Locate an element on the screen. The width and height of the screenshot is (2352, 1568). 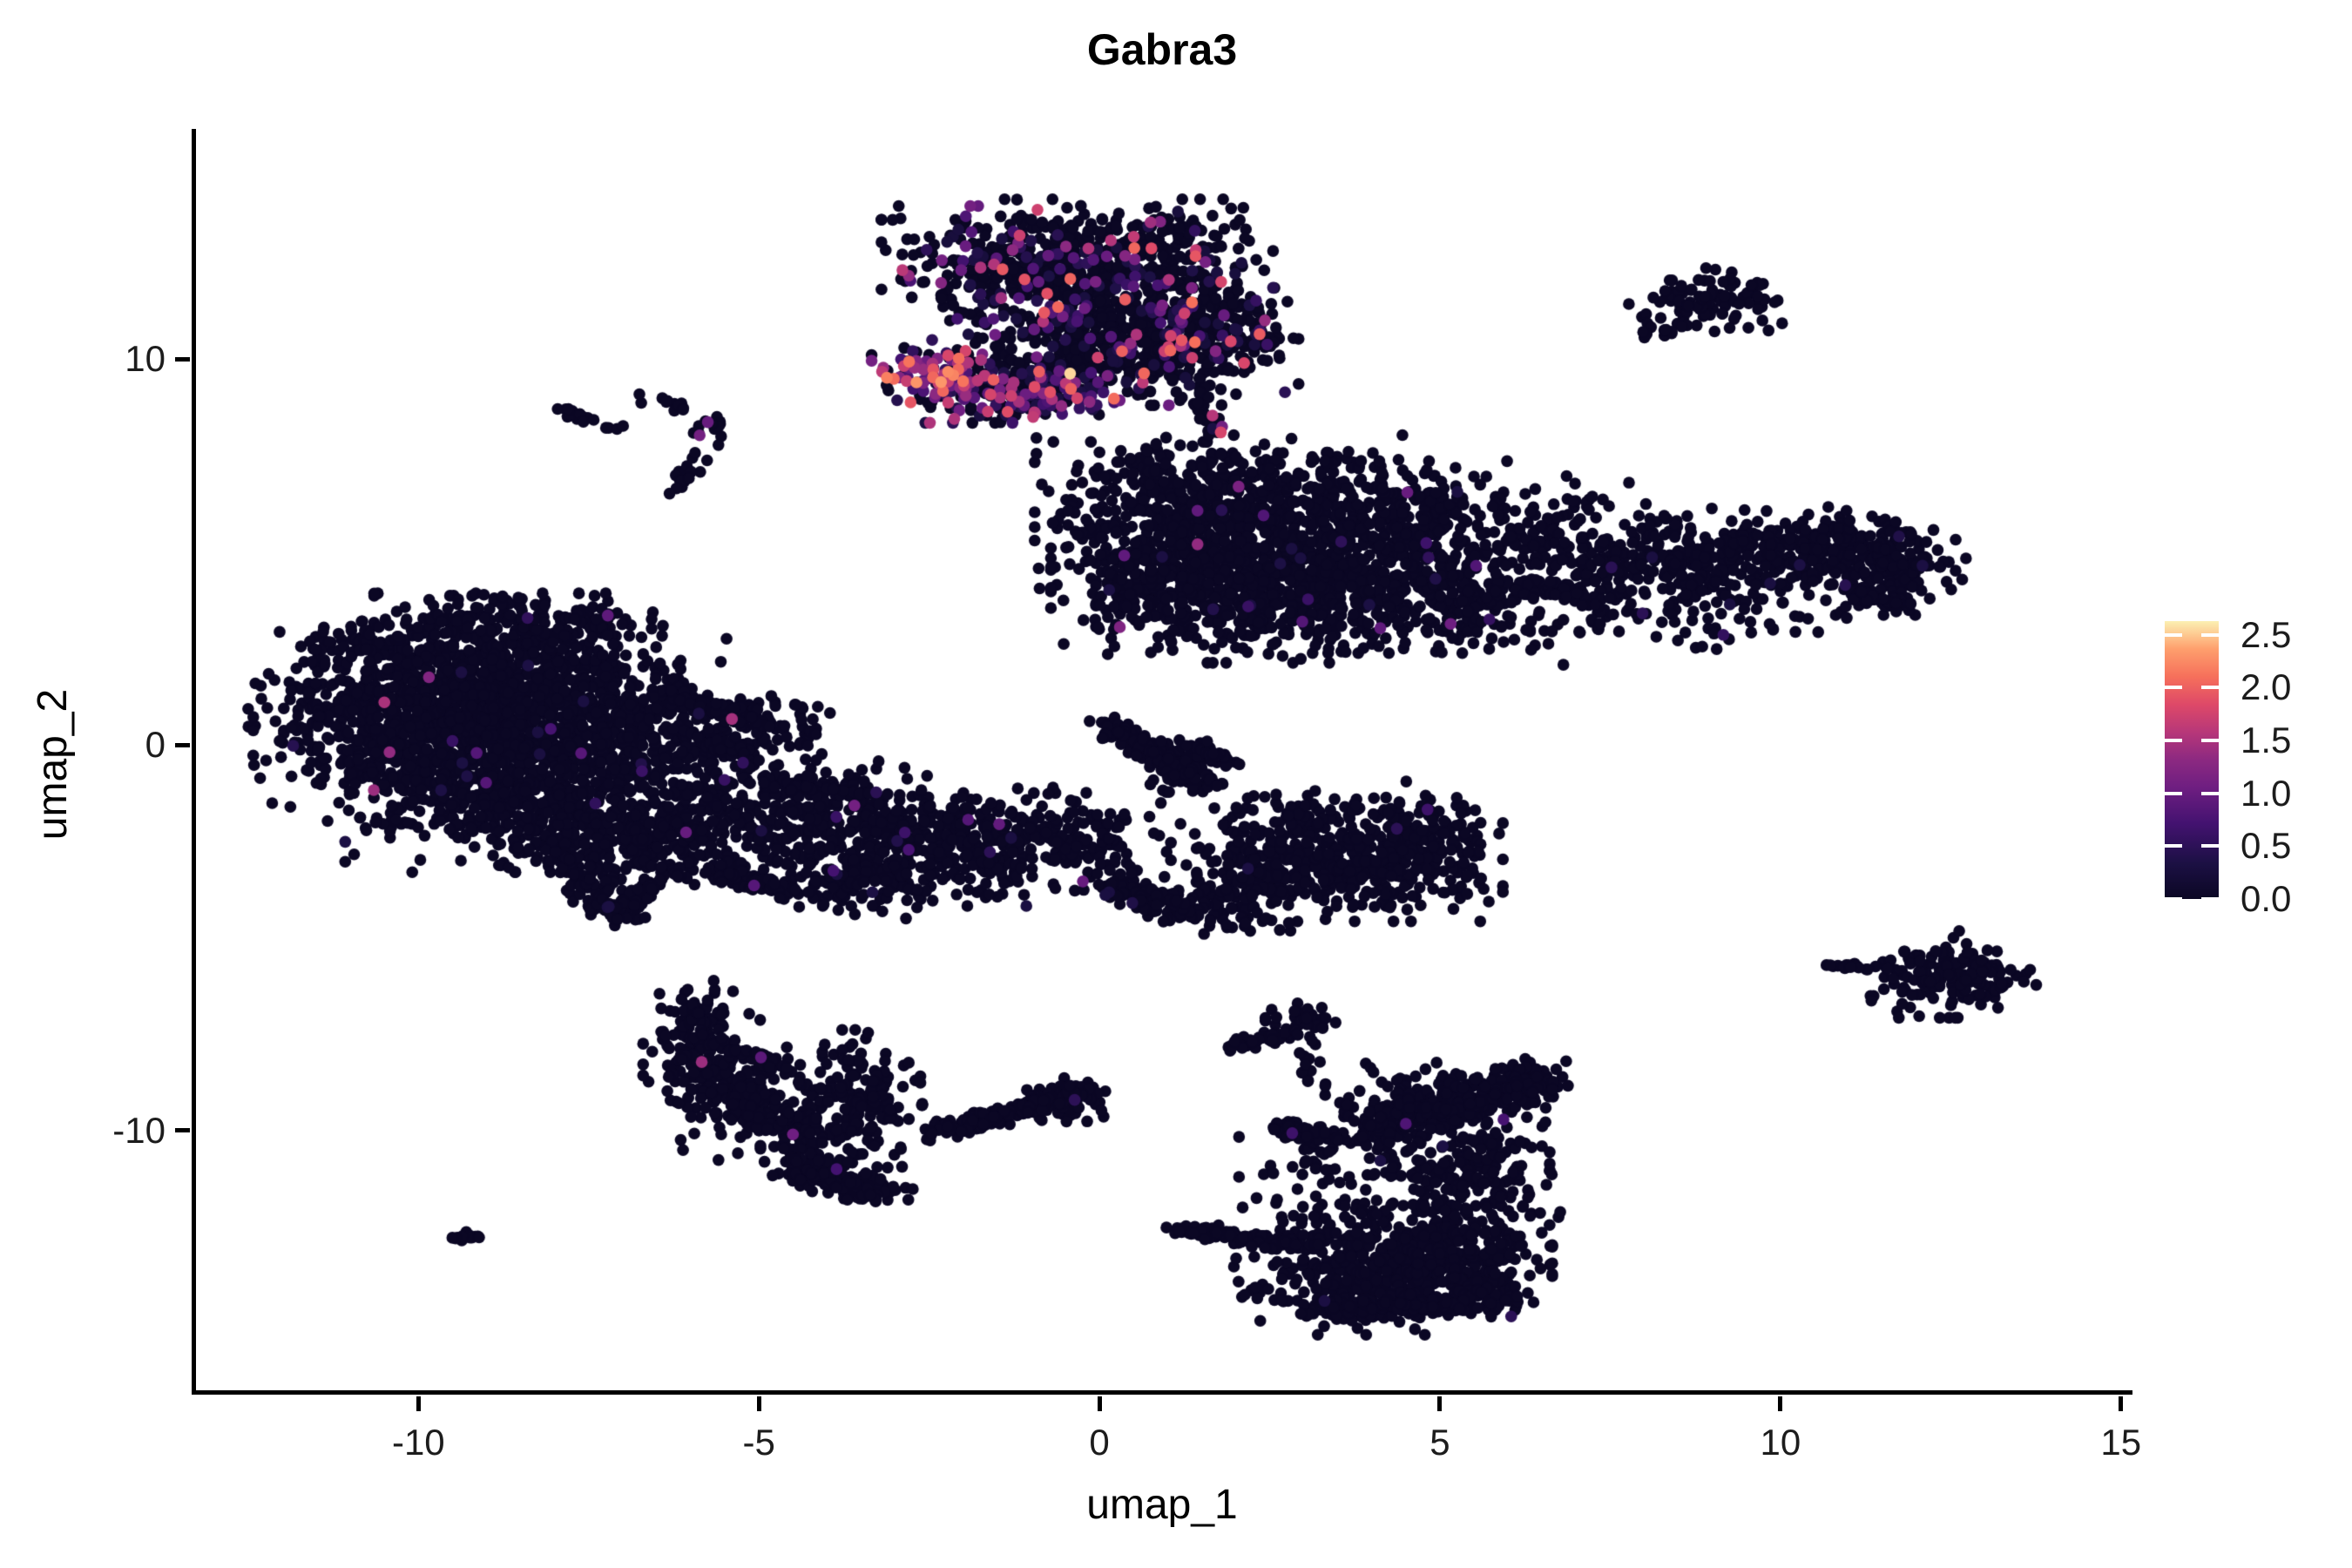
x-tick-label: -5 is located at coordinates (758, 1442).